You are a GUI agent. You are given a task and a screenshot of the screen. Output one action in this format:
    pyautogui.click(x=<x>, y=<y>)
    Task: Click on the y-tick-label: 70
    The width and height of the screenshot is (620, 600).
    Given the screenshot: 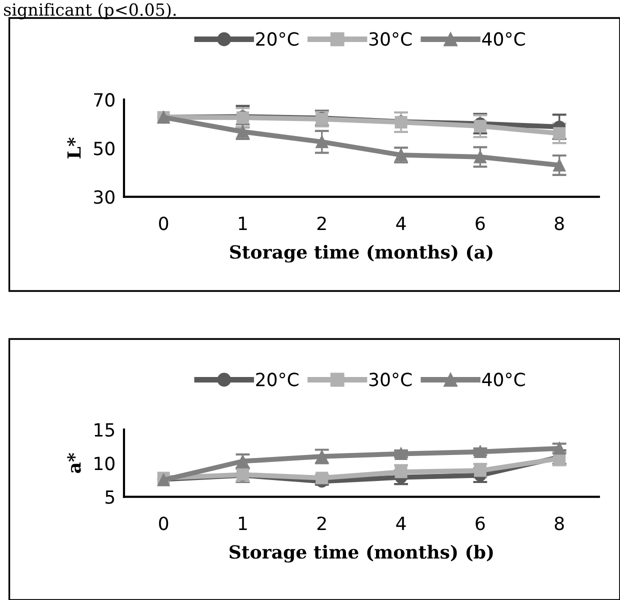 What is the action you would take?
    pyautogui.click(x=104, y=100)
    